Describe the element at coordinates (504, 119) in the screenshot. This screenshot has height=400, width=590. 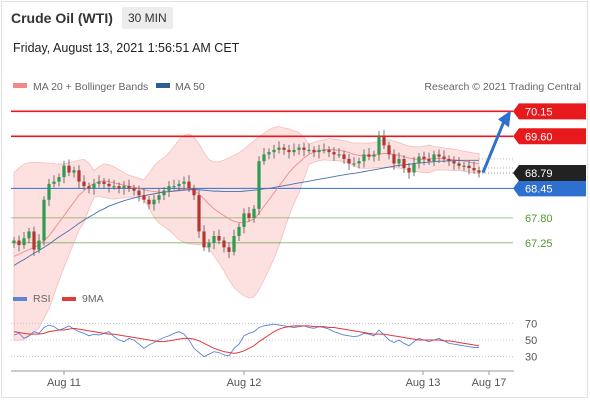
I see `forecast-arrow-head` at that location.